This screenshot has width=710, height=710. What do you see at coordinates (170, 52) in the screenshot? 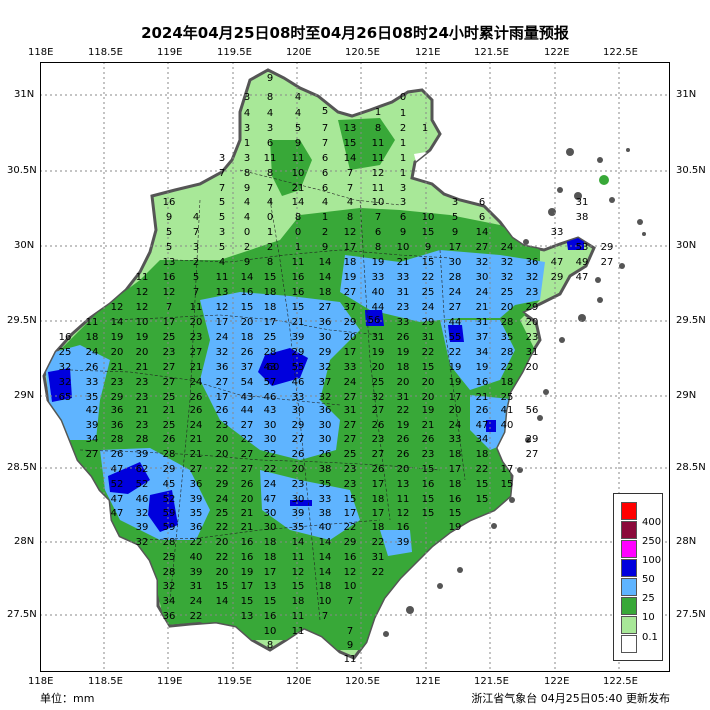
I see `lon-tick: 119E` at bounding box center [170, 52].